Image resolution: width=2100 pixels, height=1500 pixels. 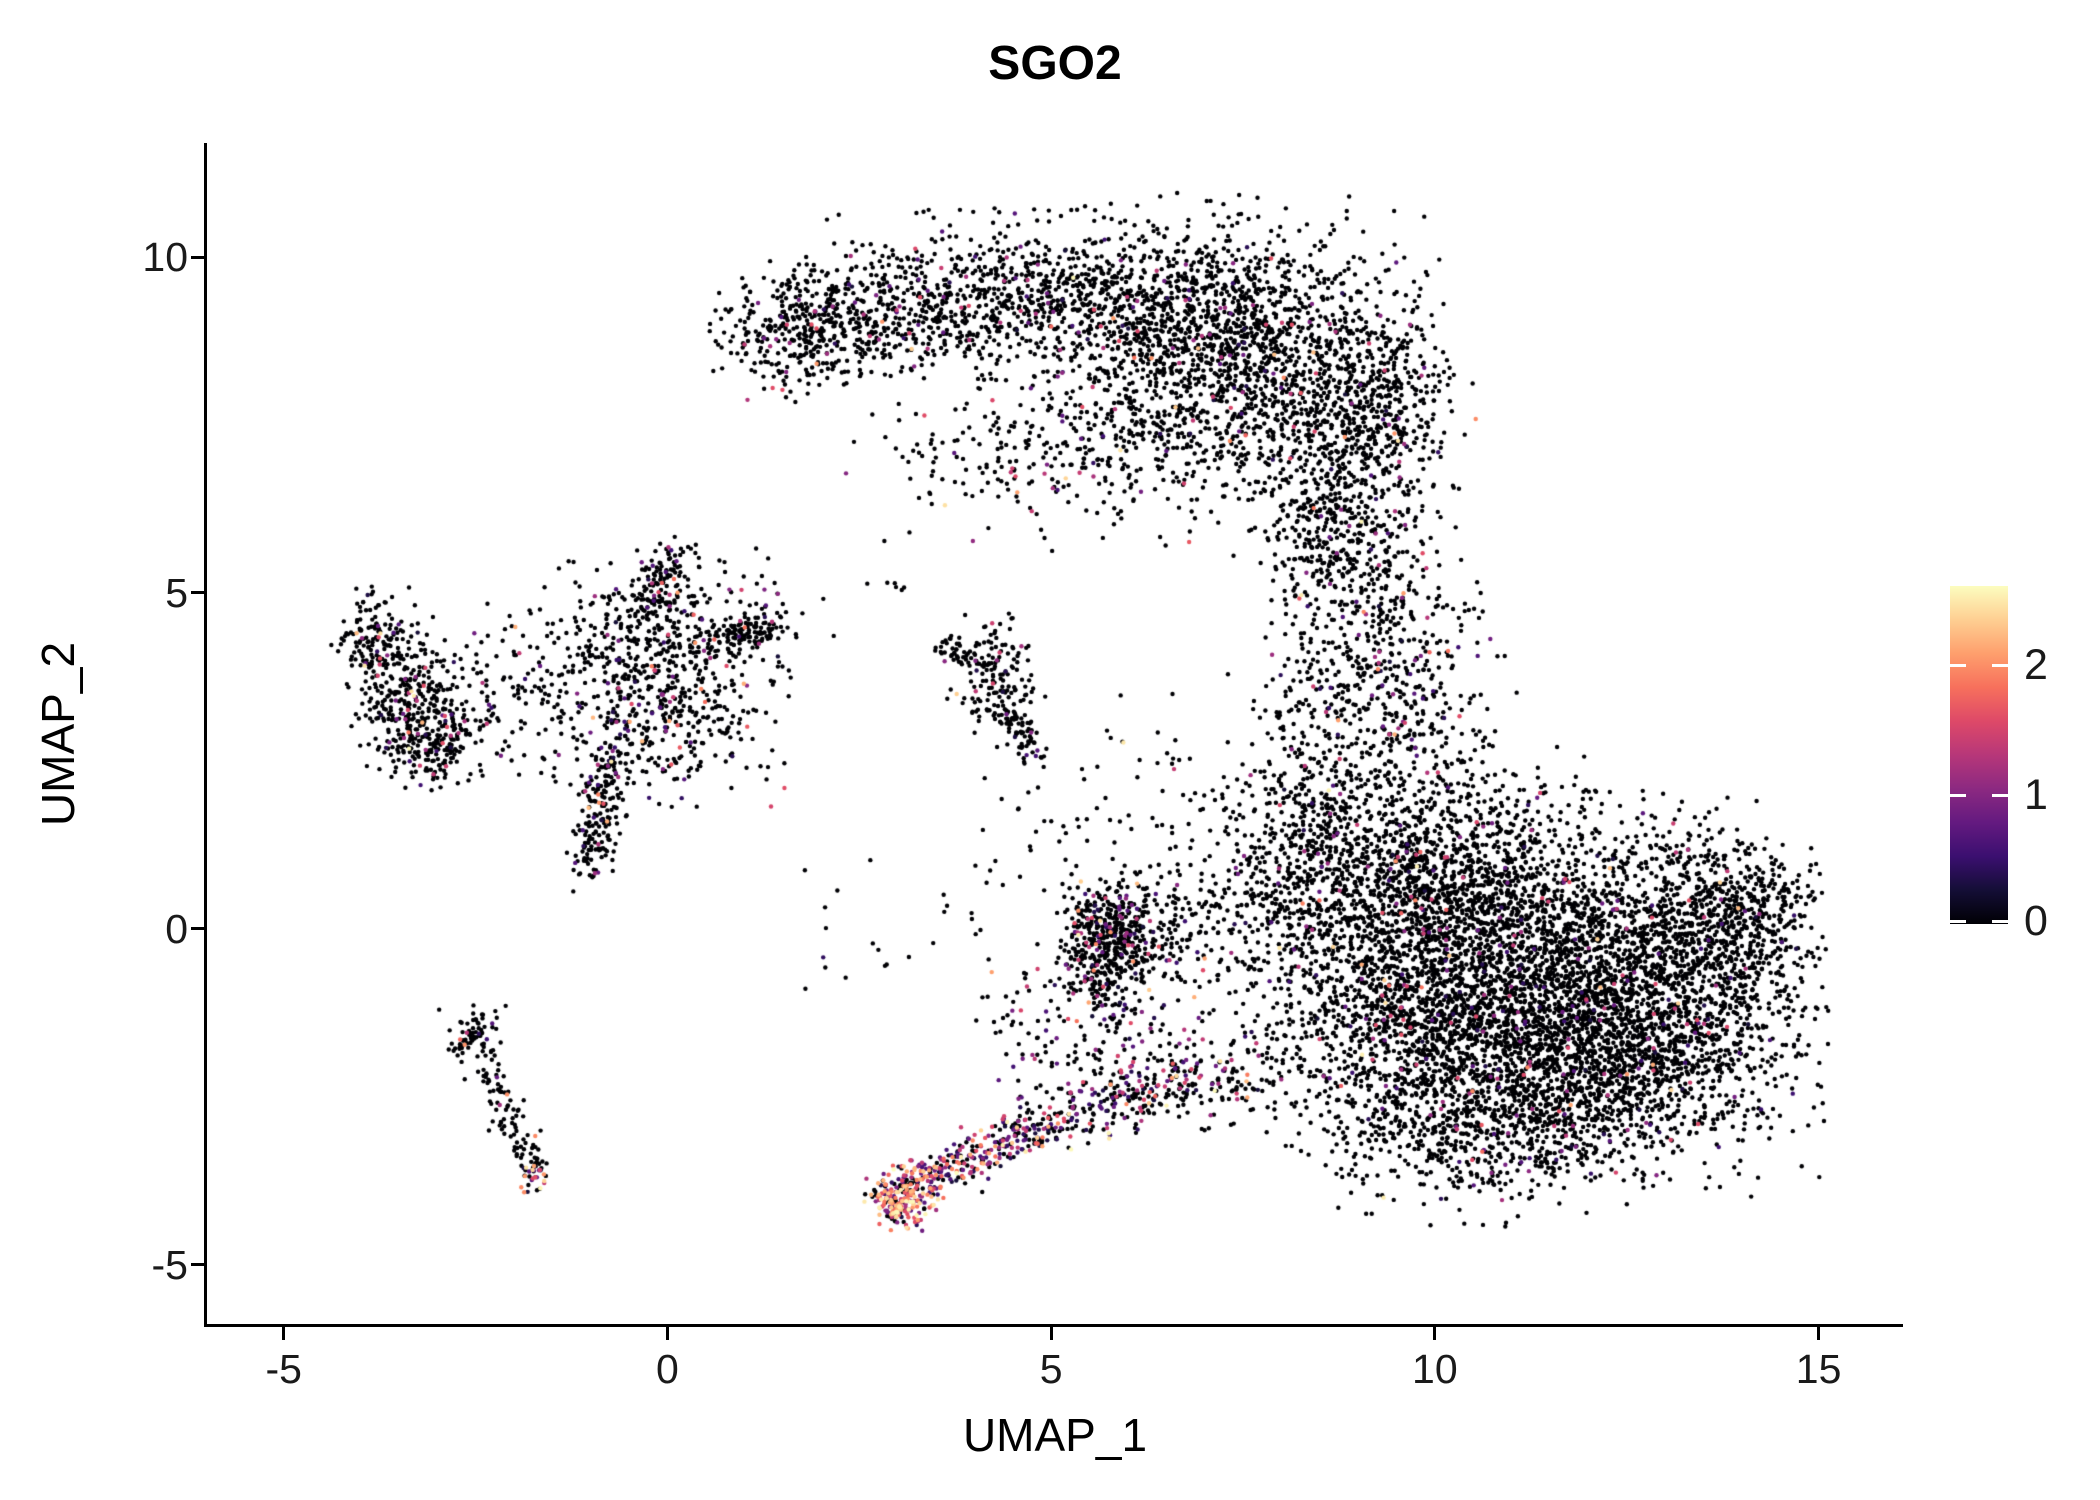 I want to click on y-axis-title: UMAP_2, so click(x=58, y=734).